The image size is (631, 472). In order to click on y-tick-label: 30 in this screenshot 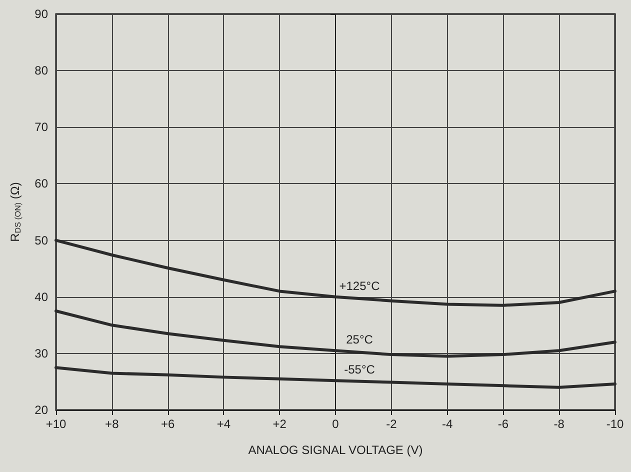, I will do `click(41, 353)`.